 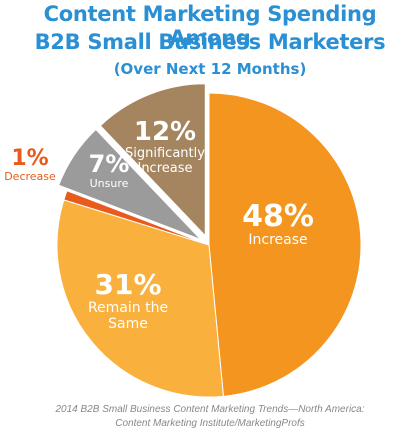 I want to click on slice-percent-unsure: 7%, so click(x=109, y=164).